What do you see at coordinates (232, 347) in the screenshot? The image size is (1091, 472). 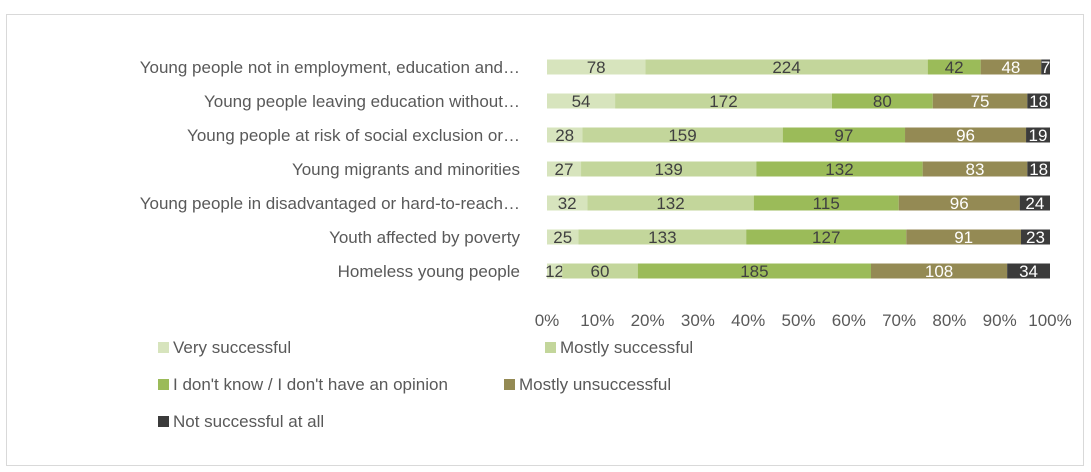 I see `legend-label: Very successful` at bounding box center [232, 347].